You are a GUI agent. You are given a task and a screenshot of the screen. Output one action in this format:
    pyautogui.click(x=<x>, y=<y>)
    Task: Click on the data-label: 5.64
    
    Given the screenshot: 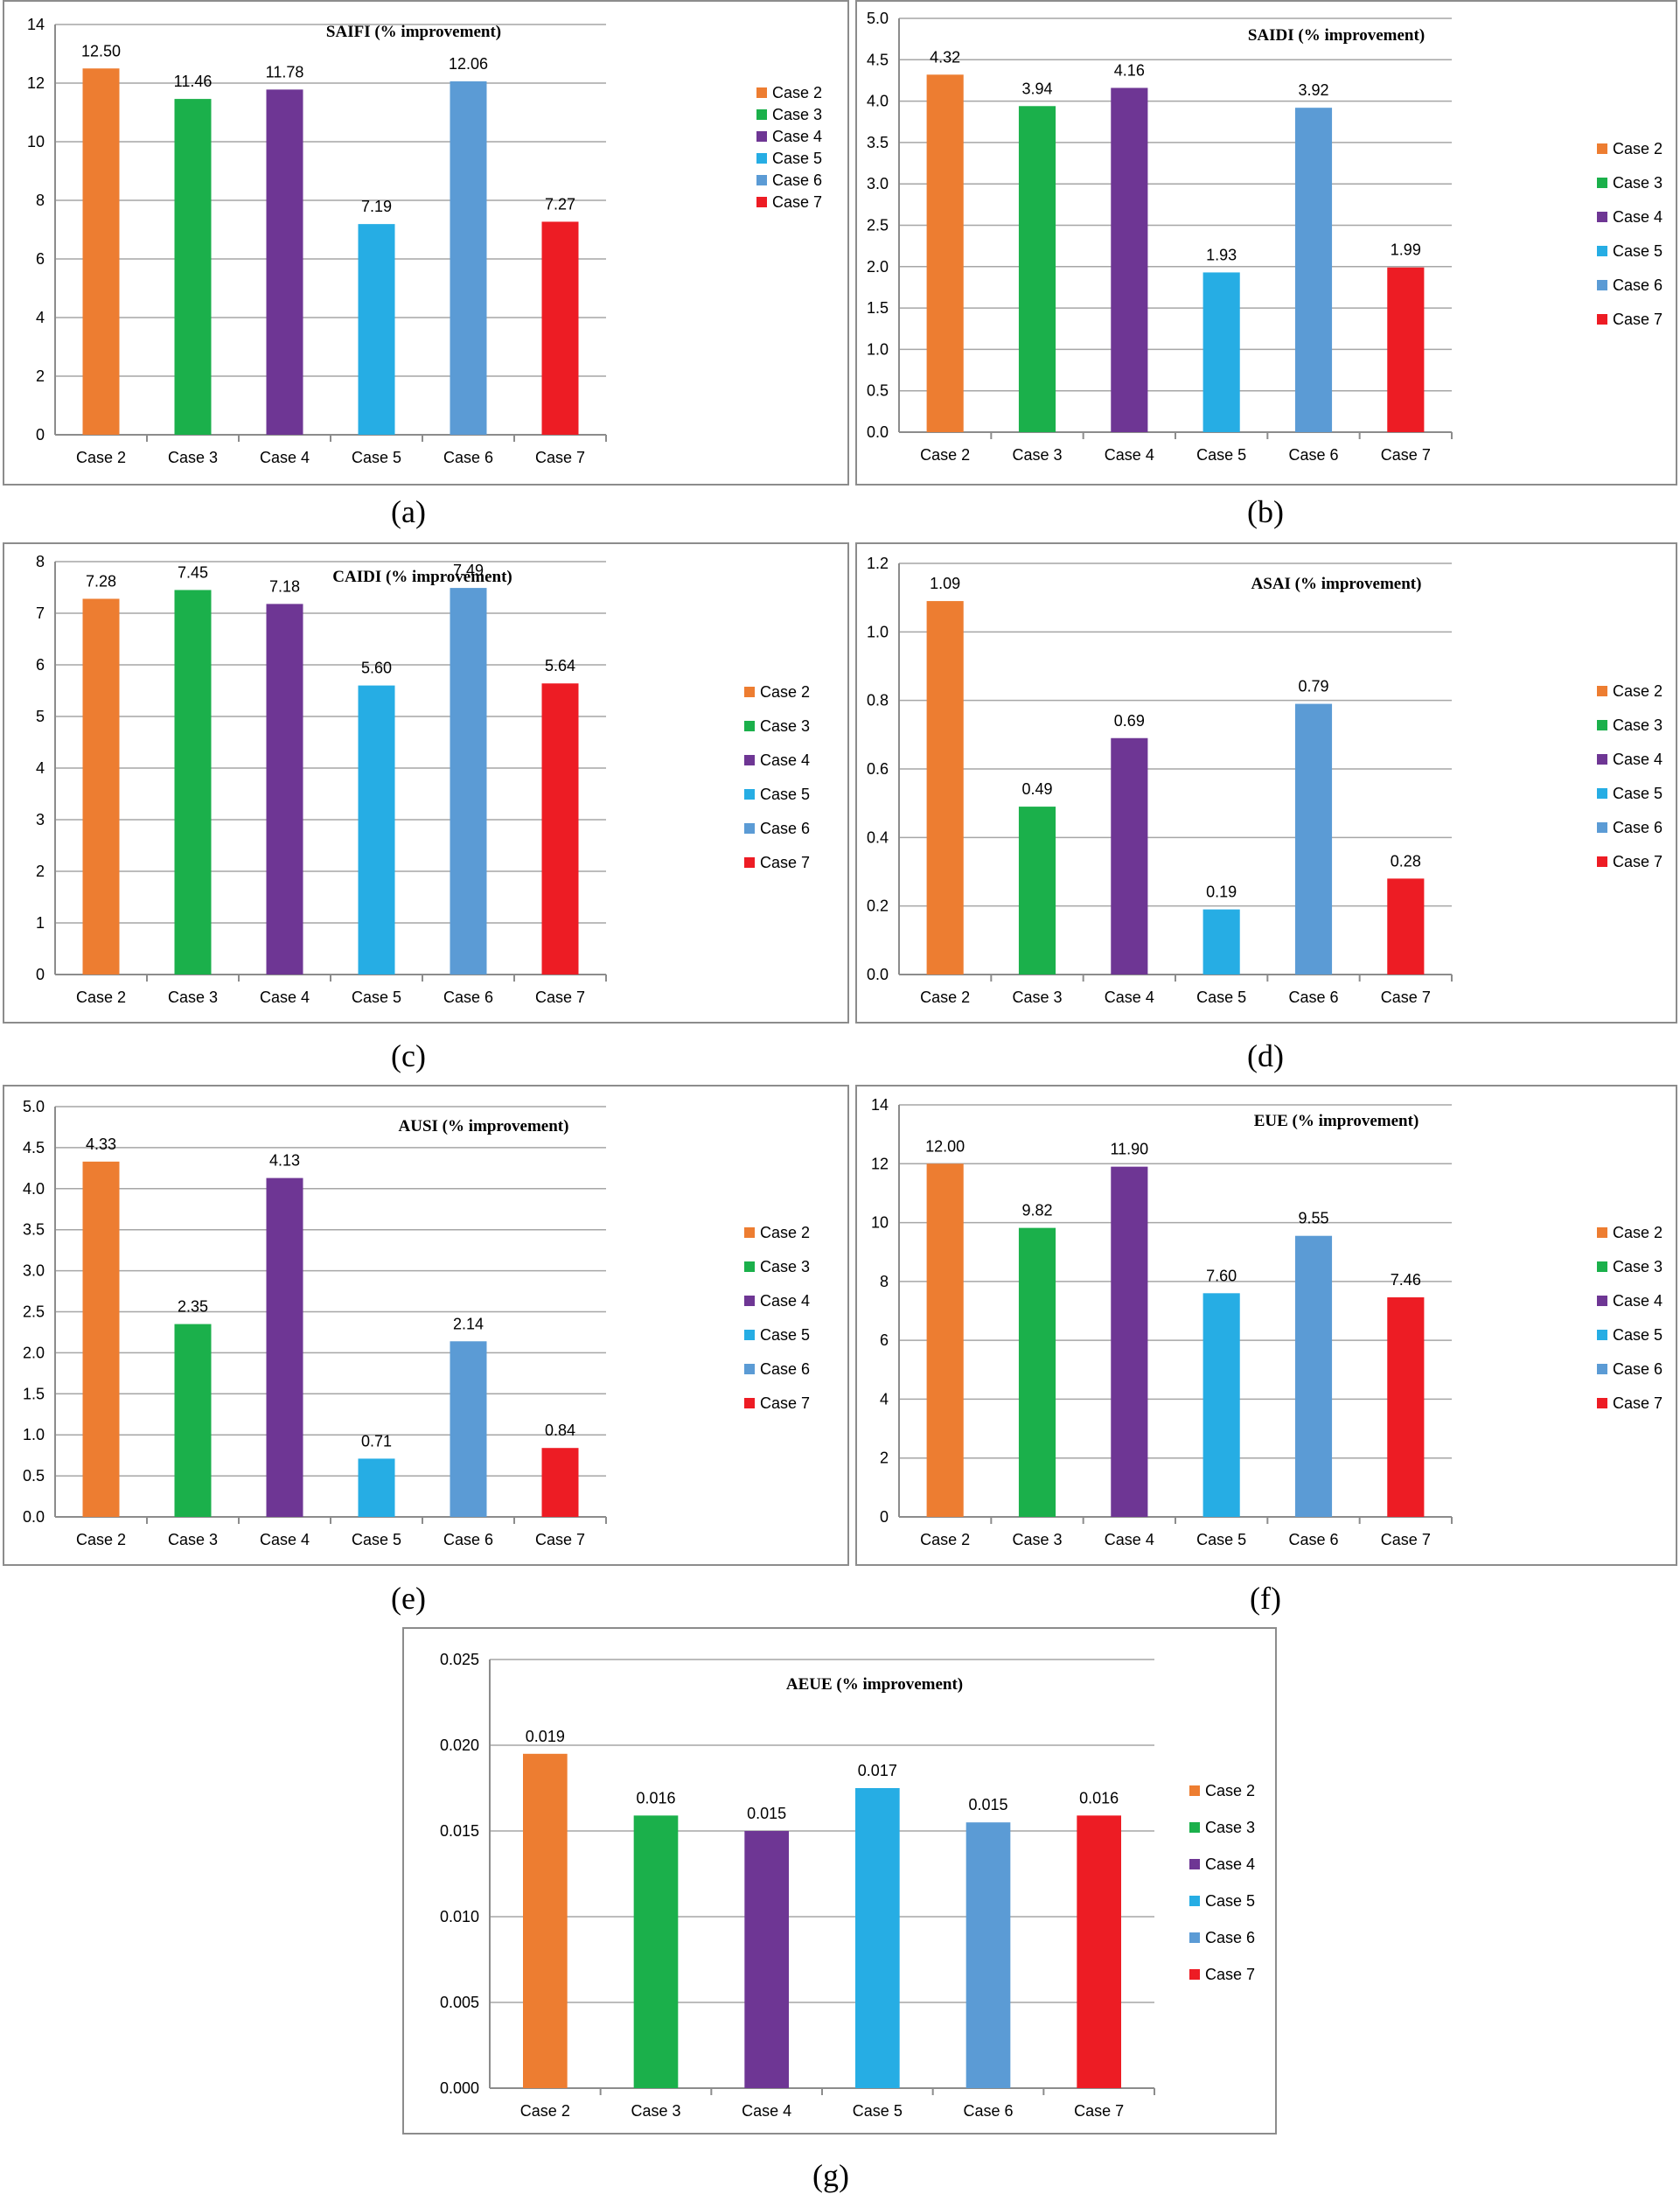 What is the action you would take?
    pyautogui.click(x=560, y=665)
    